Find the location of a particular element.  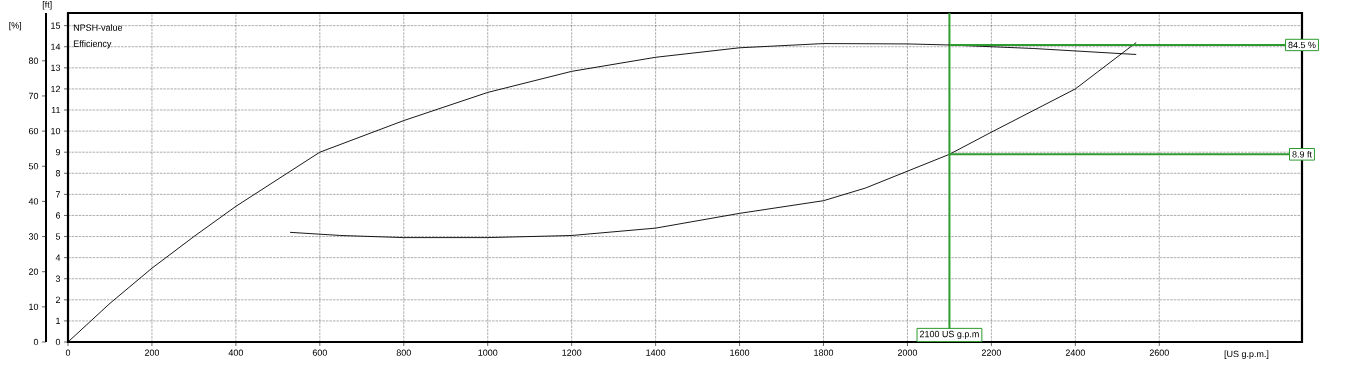

x-tick-label: 2600 is located at coordinates (1159, 352).